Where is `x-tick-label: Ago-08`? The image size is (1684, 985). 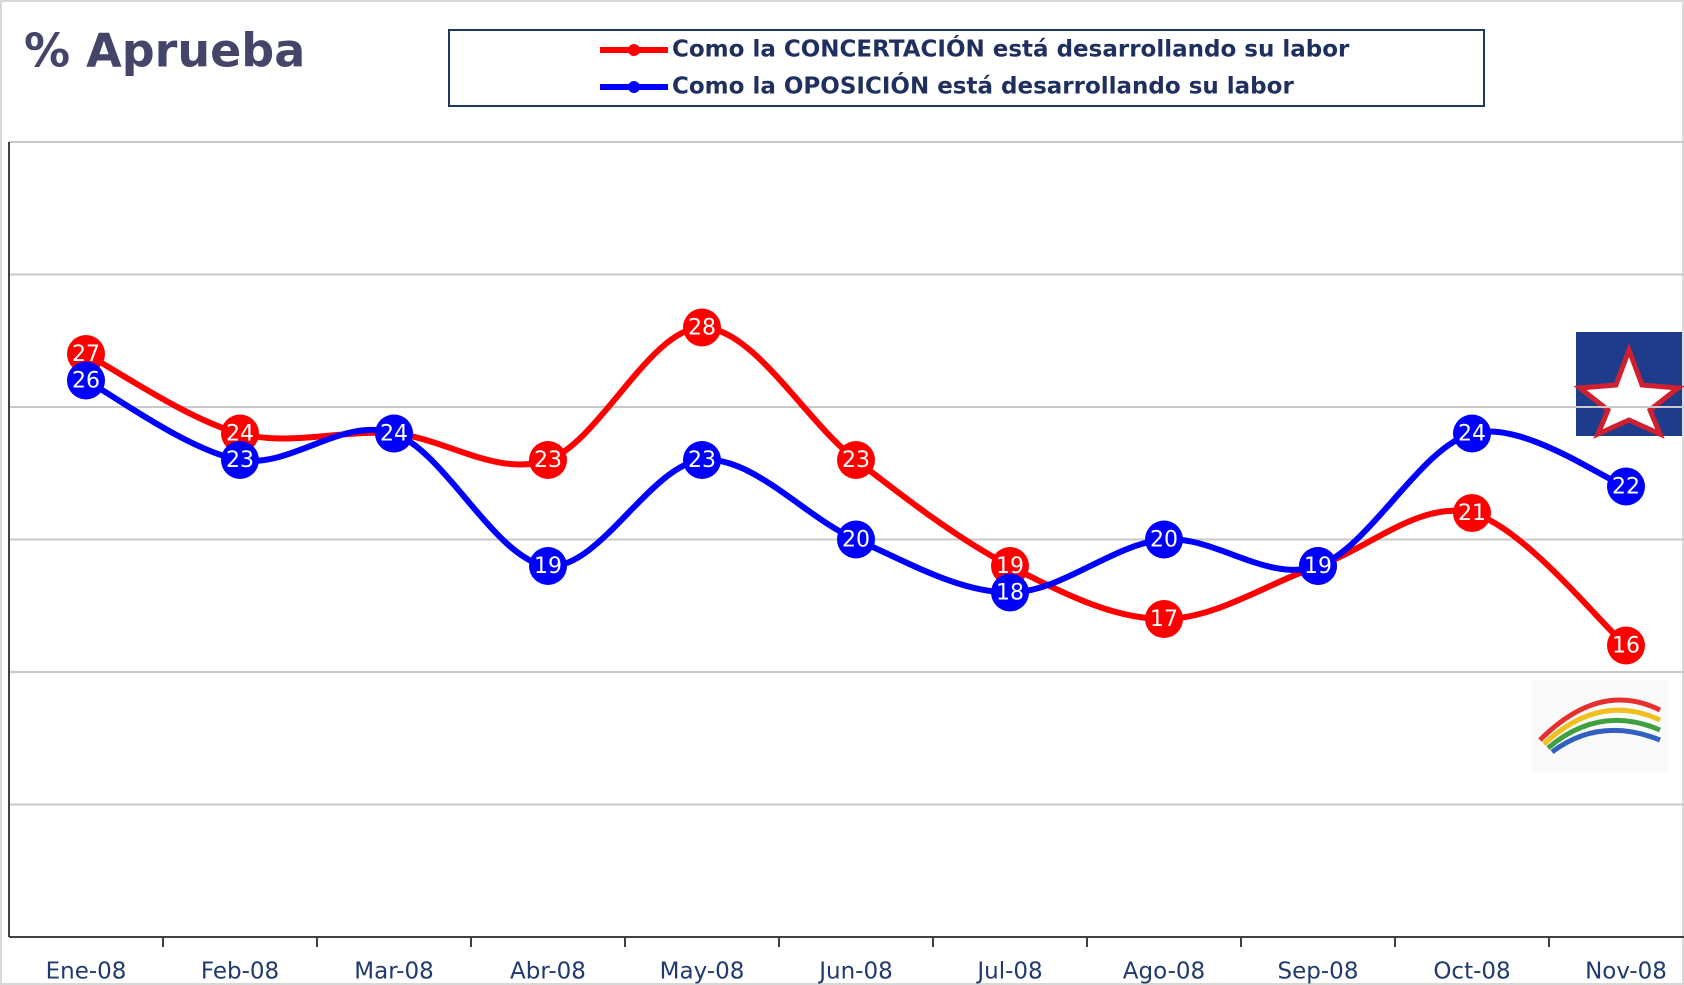 x-tick-label: Ago-08 is located at coordinates (1164, 972).